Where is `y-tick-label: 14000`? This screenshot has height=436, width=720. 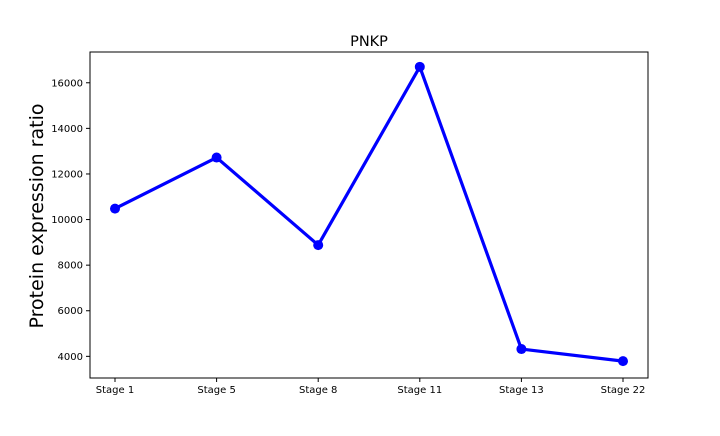
y-tick-label: 14000 is located at coordinates (67, 129).